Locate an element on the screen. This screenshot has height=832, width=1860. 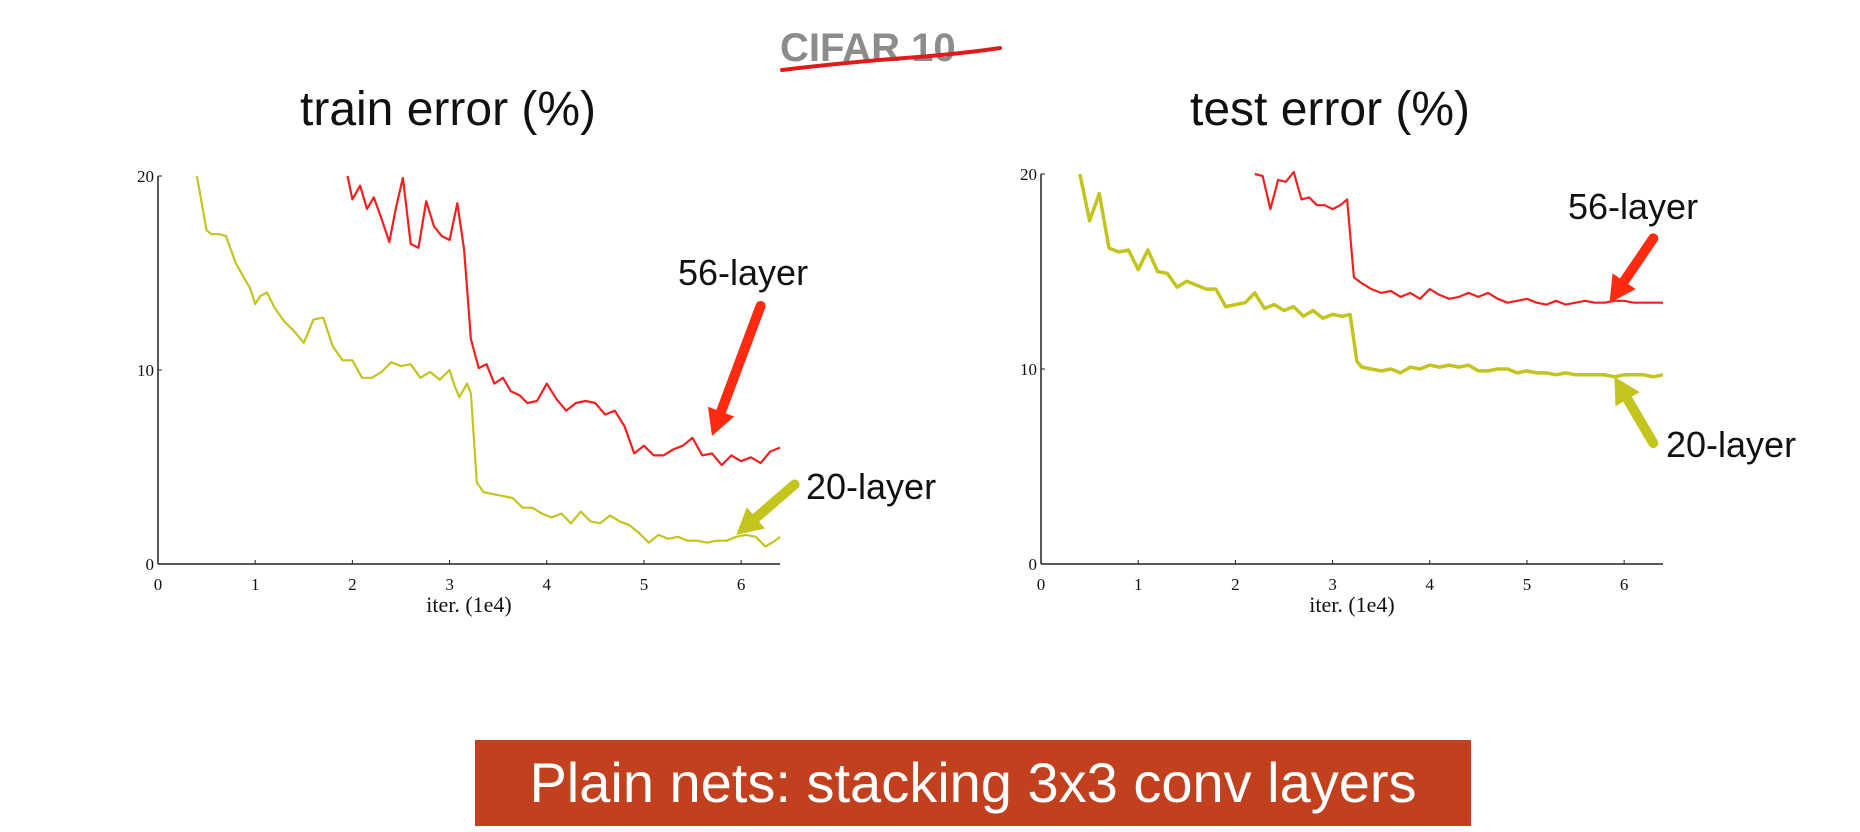
train-x-tick-label: 6 is located at coordinates (741, 584).